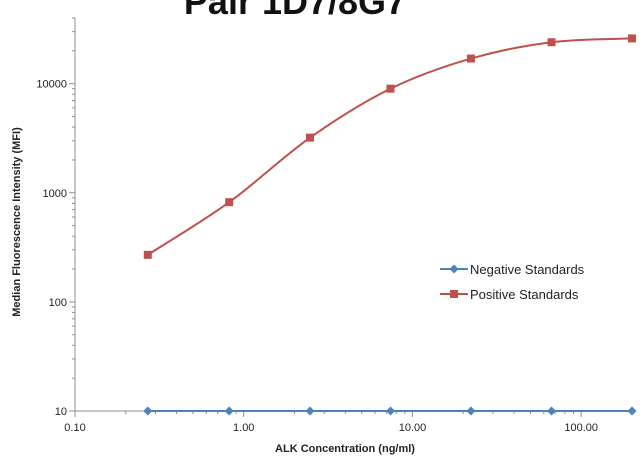 The image size is (642, 462). Describe the element at coordinates (512, 282) in the screenshot. I see `legend: Negative Standards Positive Standards` at that location.